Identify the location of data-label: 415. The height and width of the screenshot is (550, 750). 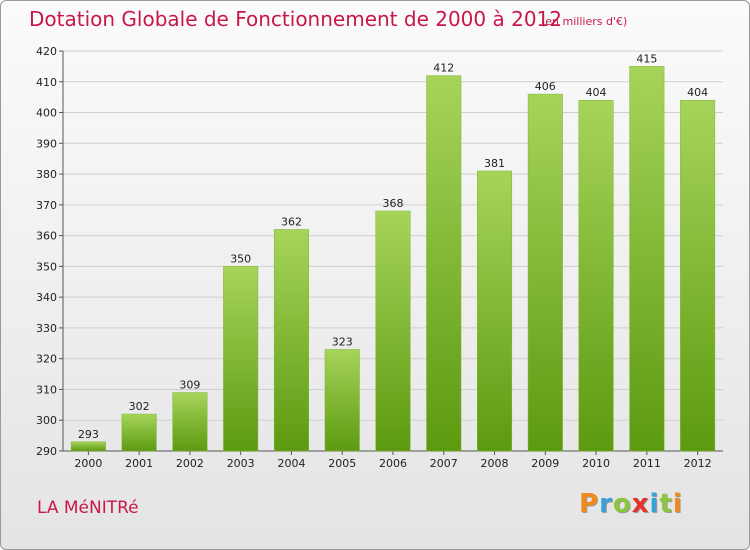
(646, 58).